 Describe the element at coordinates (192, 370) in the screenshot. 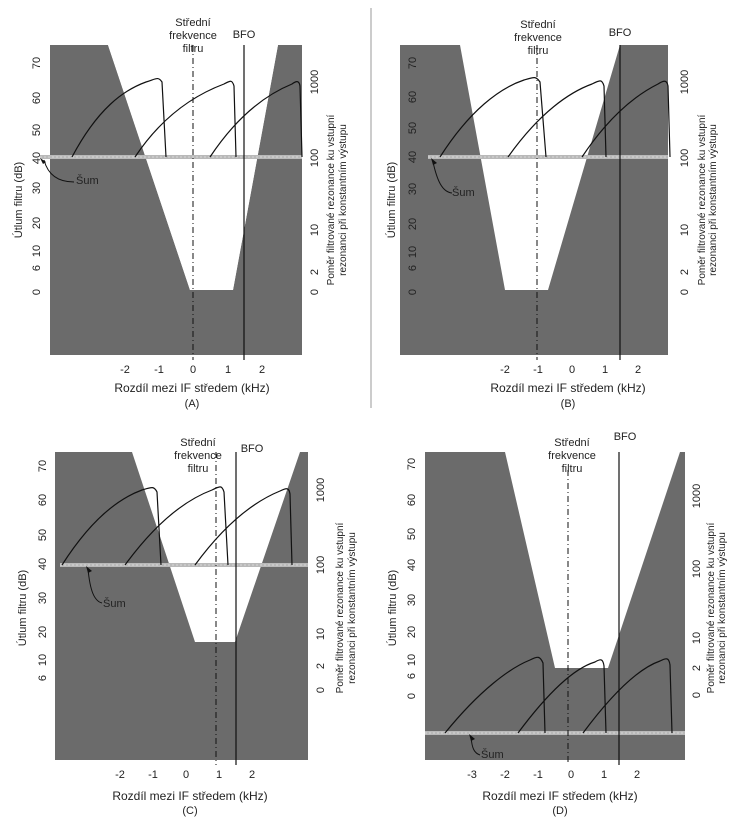

I see `x-axis-ticks: -2 -1 0 1 2` at that location.